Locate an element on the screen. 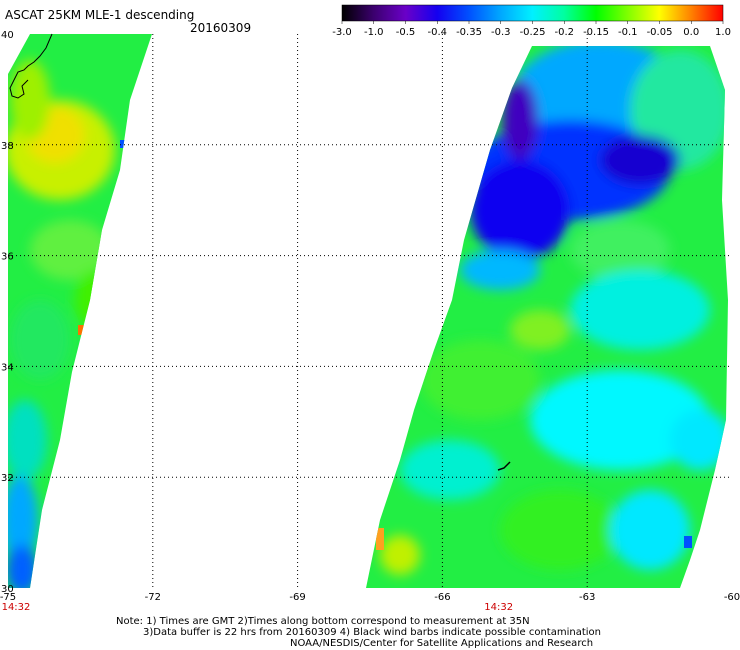 This screenshot has height=650, width=740. lon-tick-label: -60 is located at coordinates (732, 597).